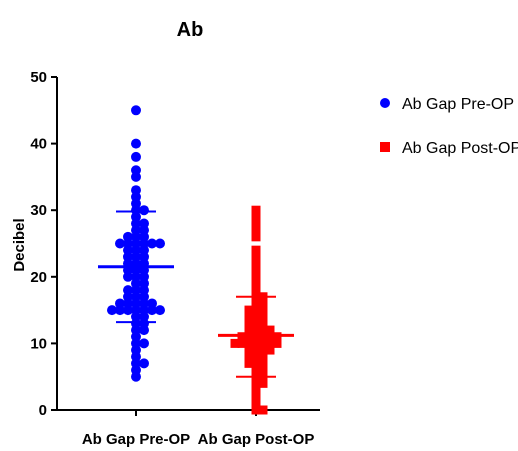 This screenshot has height=451, width=518. What do you see at coordinates (198, 429) in the screenshot?
I see `x-ticks: Ab Gap Pre-OP Ab Gap Post-OP` at bounding box center [198, 429].